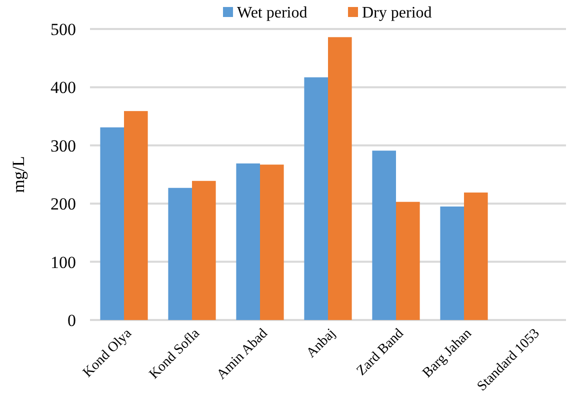 Image resolution: width=576 pixels, height=419 pixels. What do you see at coordinates (397, 13) in the screenshot?
I see `legend-label: Dry period` at bounding box center [397, 13].